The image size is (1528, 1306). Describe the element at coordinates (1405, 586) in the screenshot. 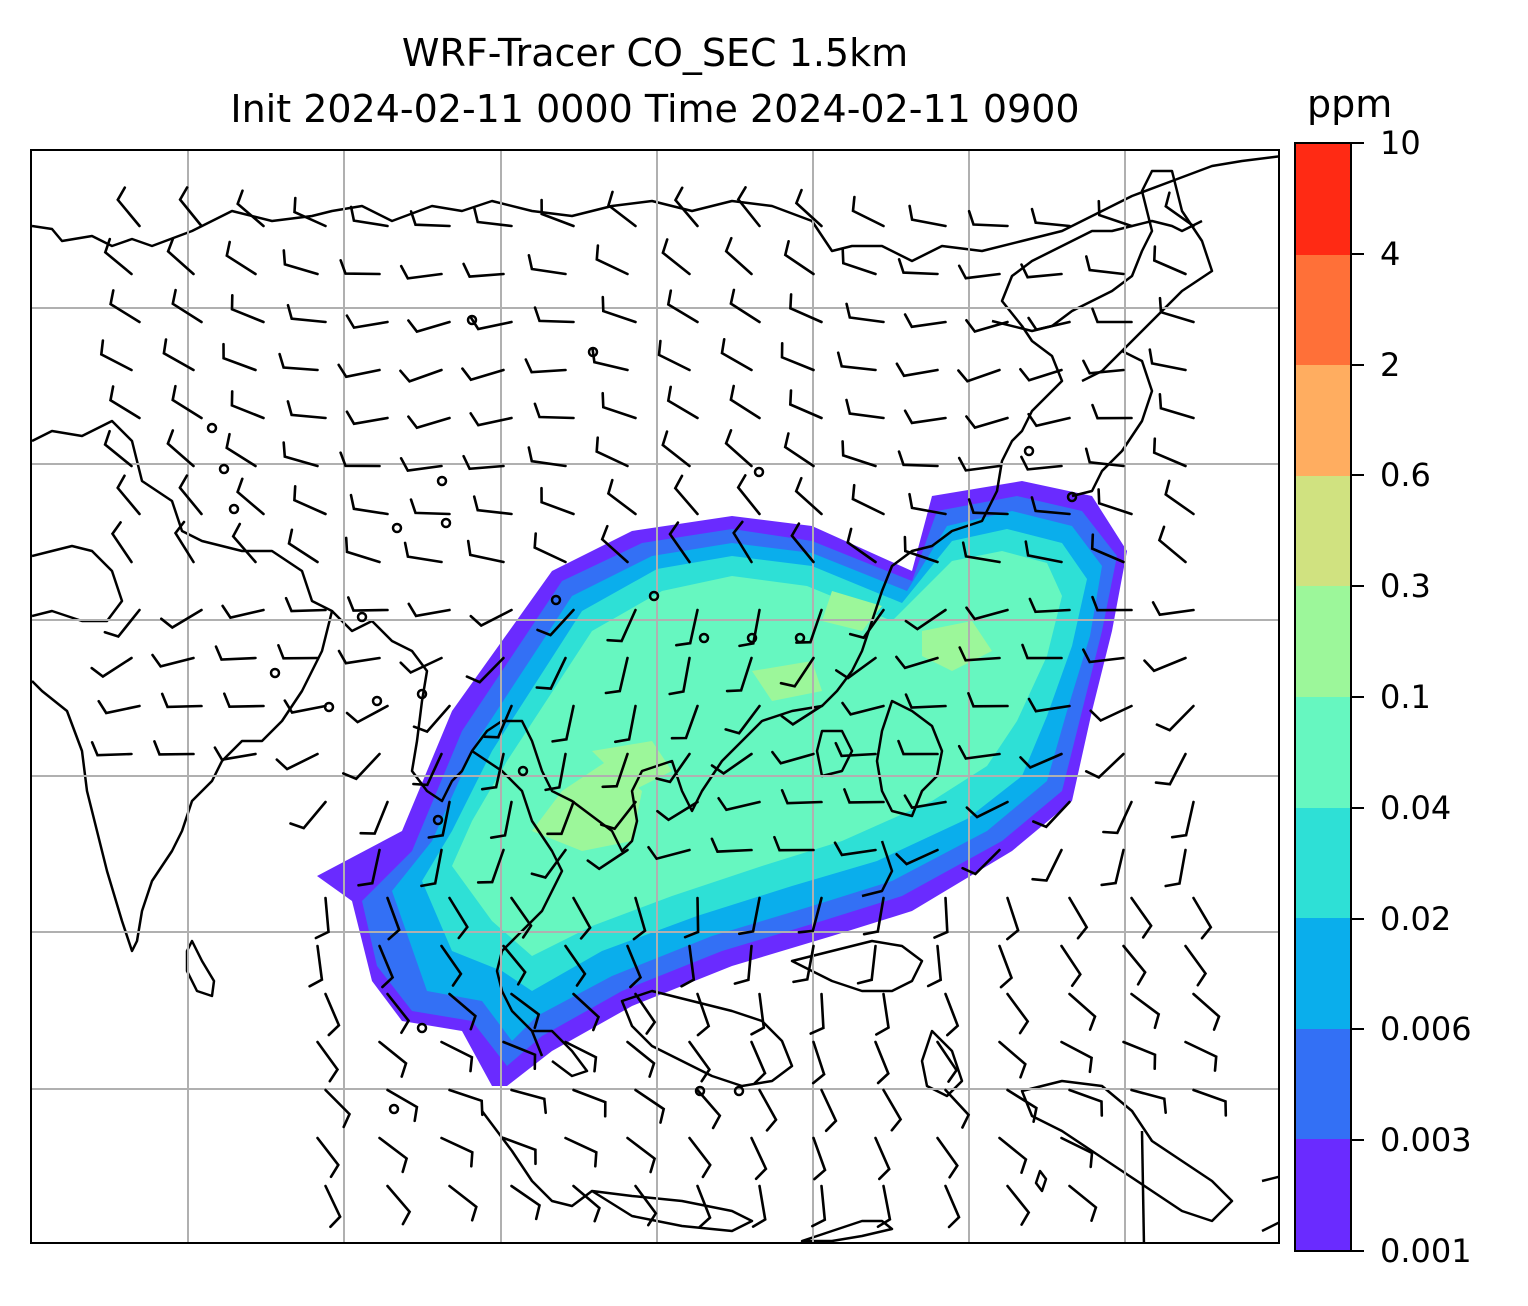

I see `colorbar-tick-label: 0.3` at that location.